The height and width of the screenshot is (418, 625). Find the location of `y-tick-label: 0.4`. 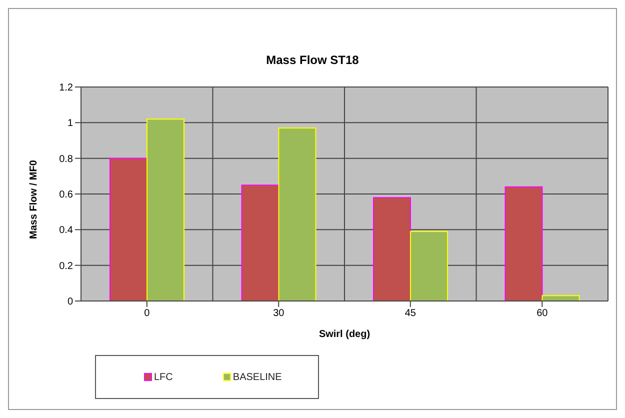

y-tick-label: 0.4 is located at coordinates (66, 230).